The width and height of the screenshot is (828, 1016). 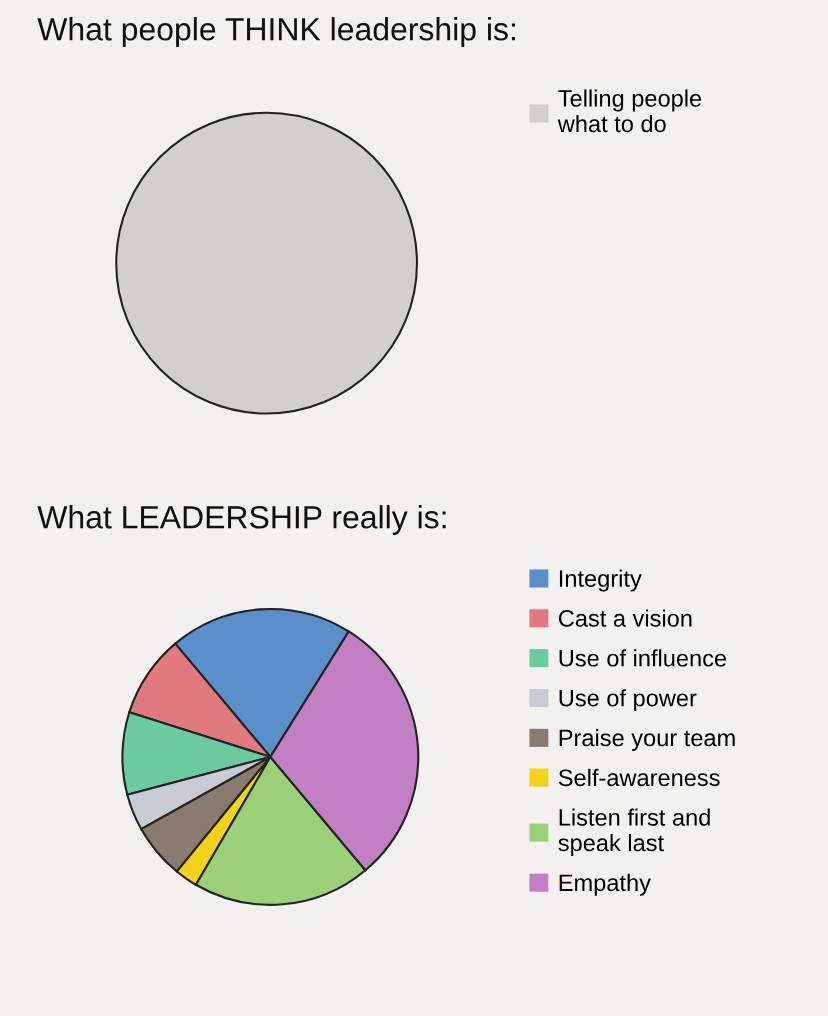 I want to click on legend-label: Integrity, so click(x=600, y=580).